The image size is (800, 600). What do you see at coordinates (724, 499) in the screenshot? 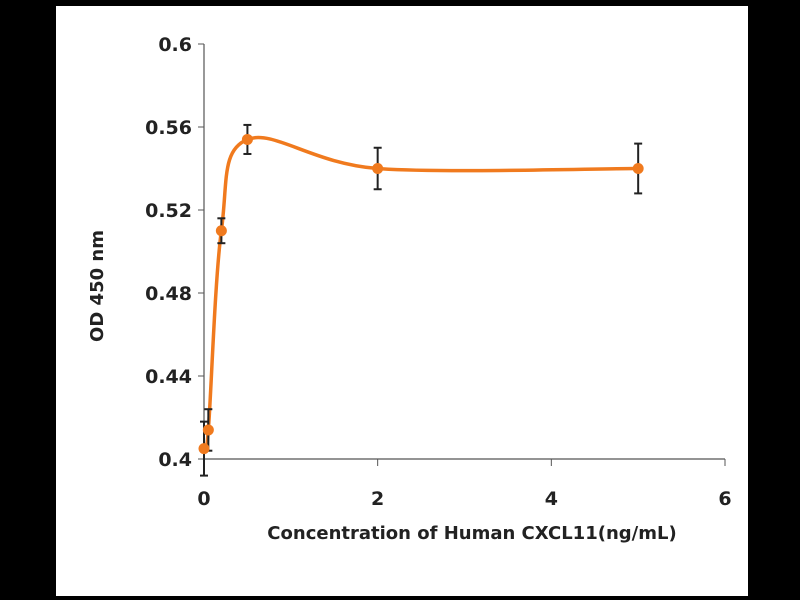
I see `x-tick-label: 6` at bounding box center [724, 499].